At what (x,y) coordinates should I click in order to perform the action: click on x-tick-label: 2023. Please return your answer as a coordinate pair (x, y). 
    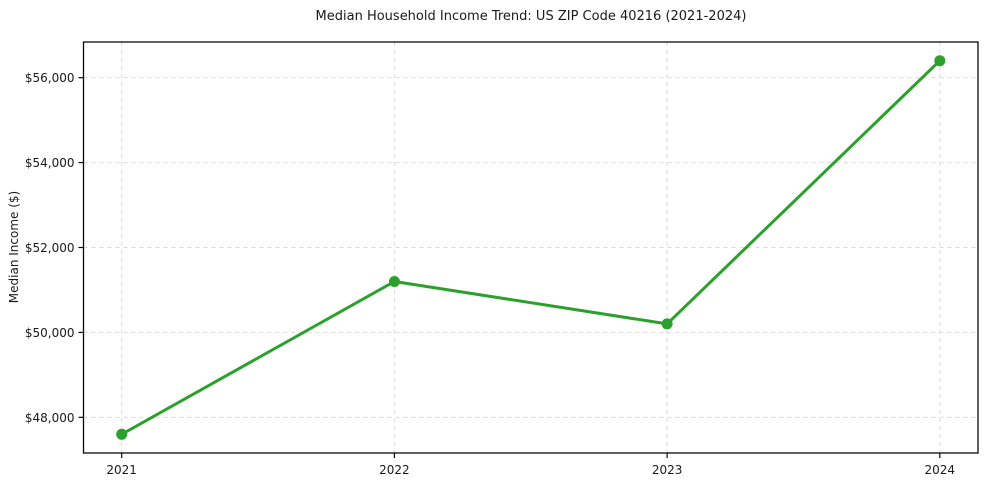
    Looking at the image, I should click on (667, 470).